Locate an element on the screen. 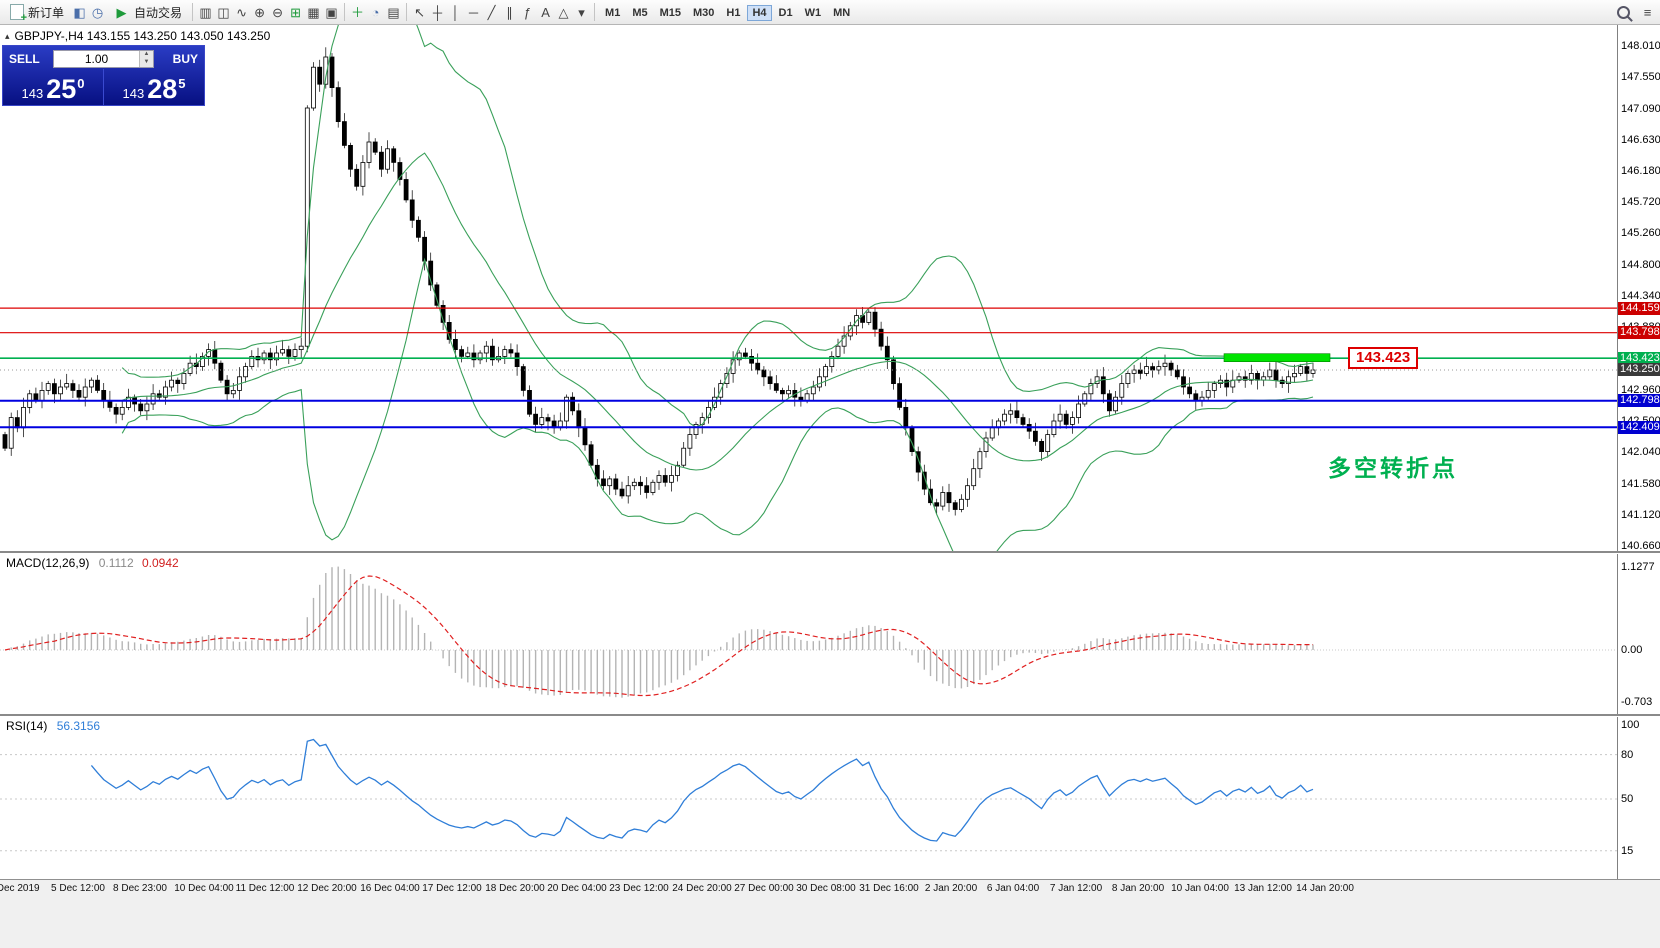  time-axis-label: 6 Jan 04:00 is located at coordinates (1013, 888).